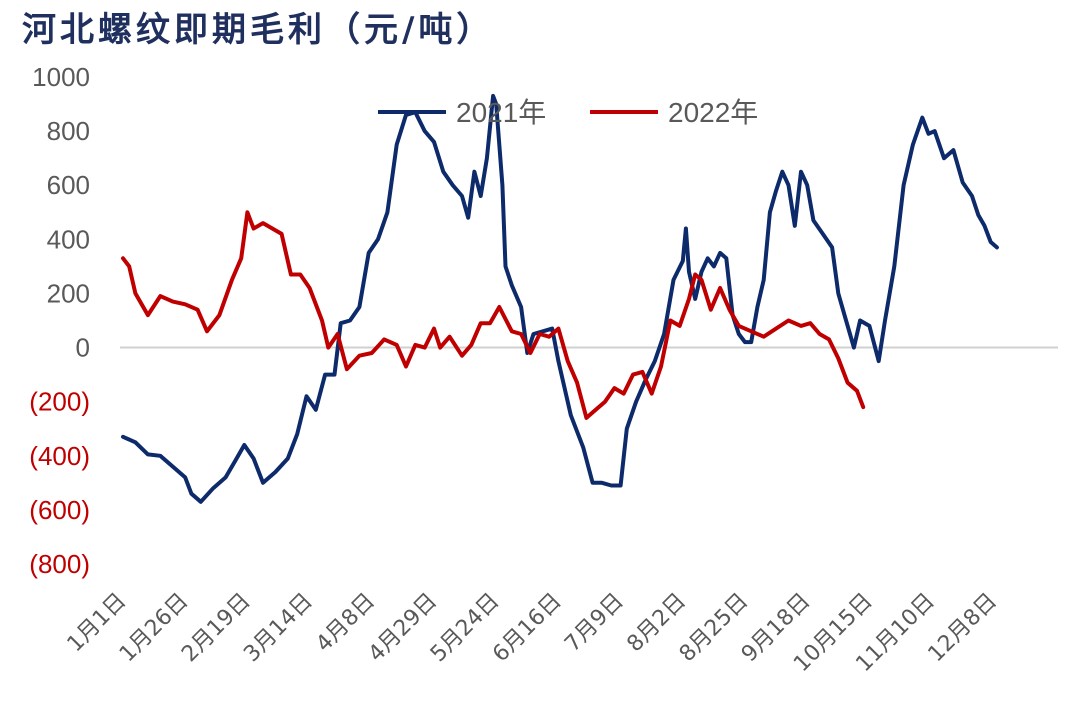 This screenshot has height=714, width=1080. I want to click on legend: 2021年 2022年, so click(568, 112).